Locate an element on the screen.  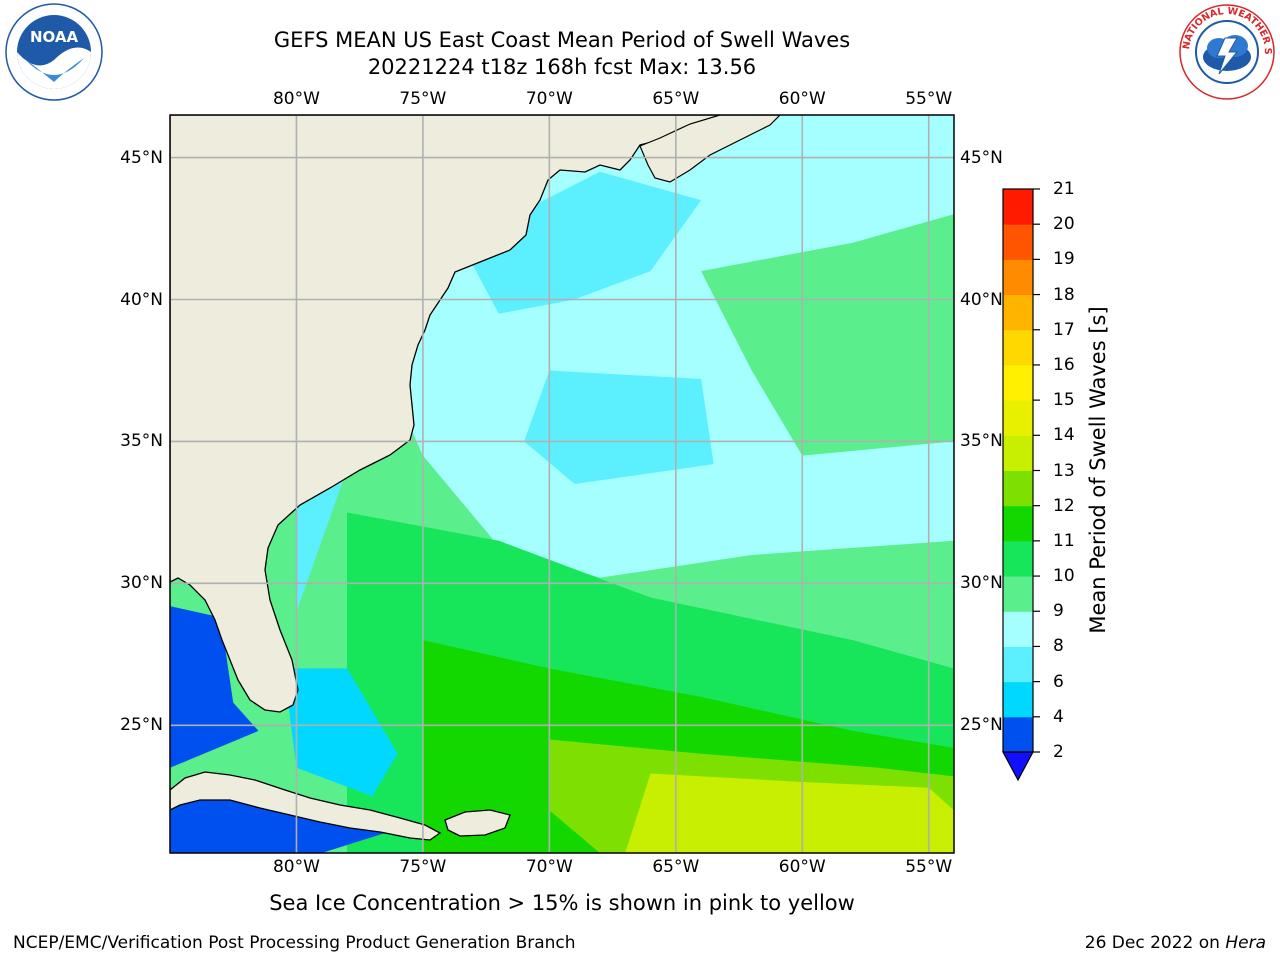
colorbar-tick-label: 17 is located at coordinates (1064, 329).